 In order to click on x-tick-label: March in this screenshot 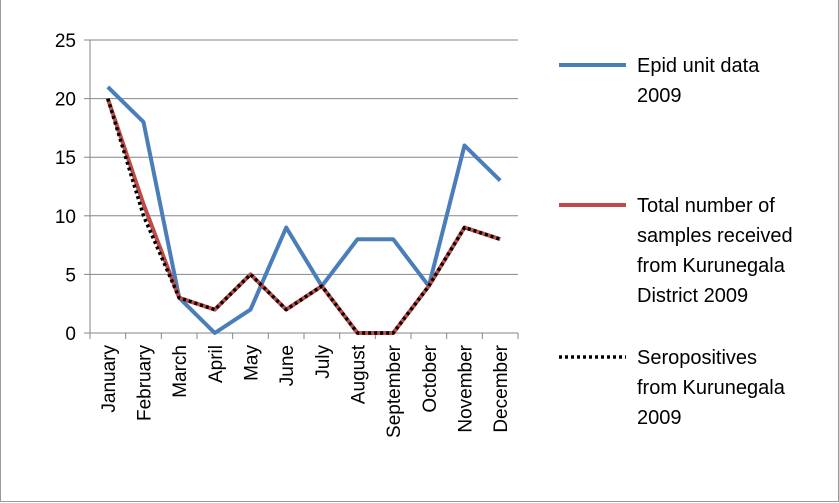, I will do `click(180, 371)`.